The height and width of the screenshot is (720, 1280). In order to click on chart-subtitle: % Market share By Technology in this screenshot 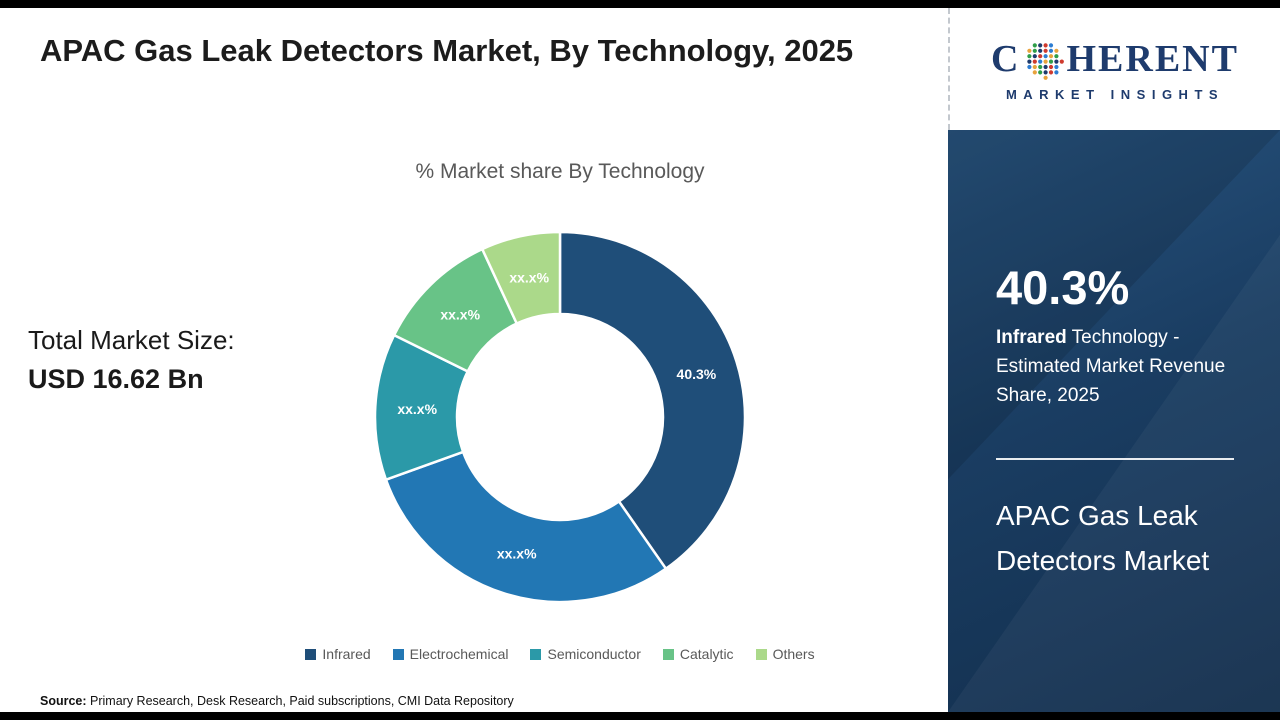, I will do `click(560, 171)`.